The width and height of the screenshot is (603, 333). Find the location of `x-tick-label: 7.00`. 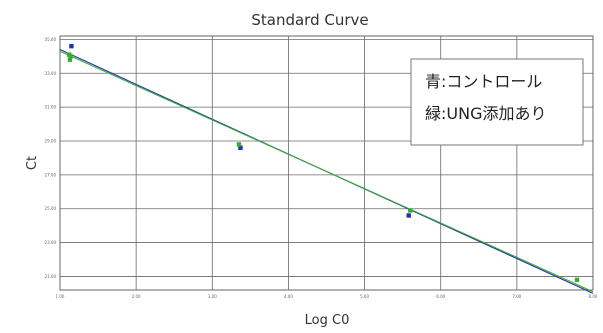

x-tick-label: 7.00 is located at coordinates (516, 296).